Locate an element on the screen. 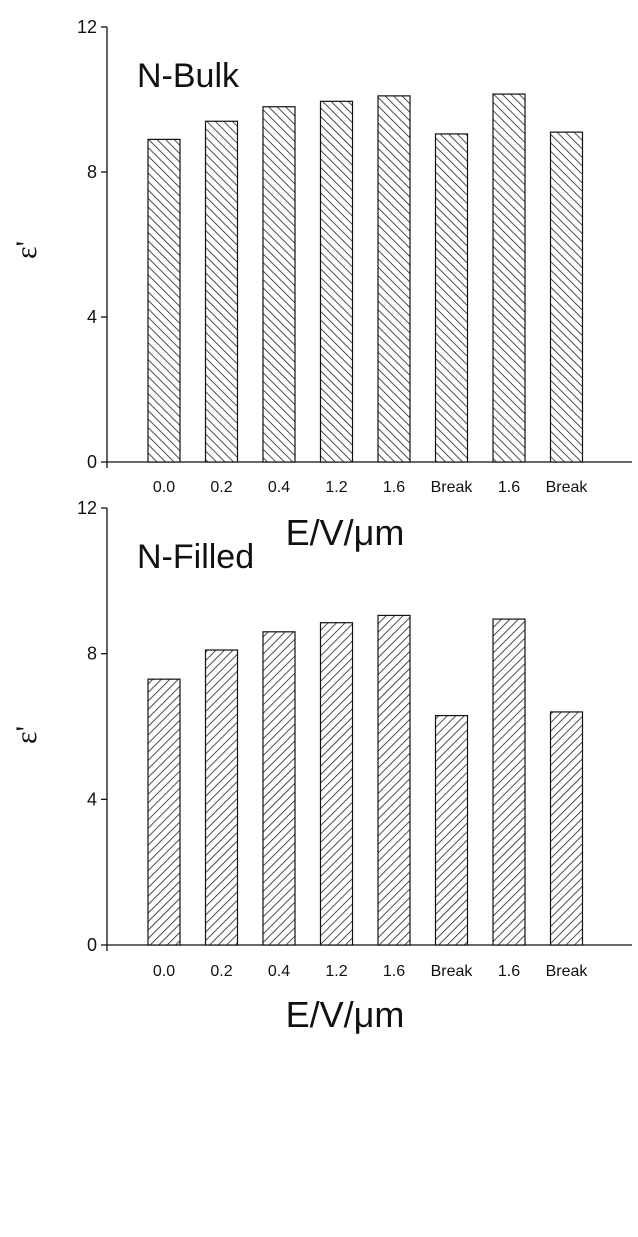  panel-title: N-Bulk is located at coordinates (188, 76).